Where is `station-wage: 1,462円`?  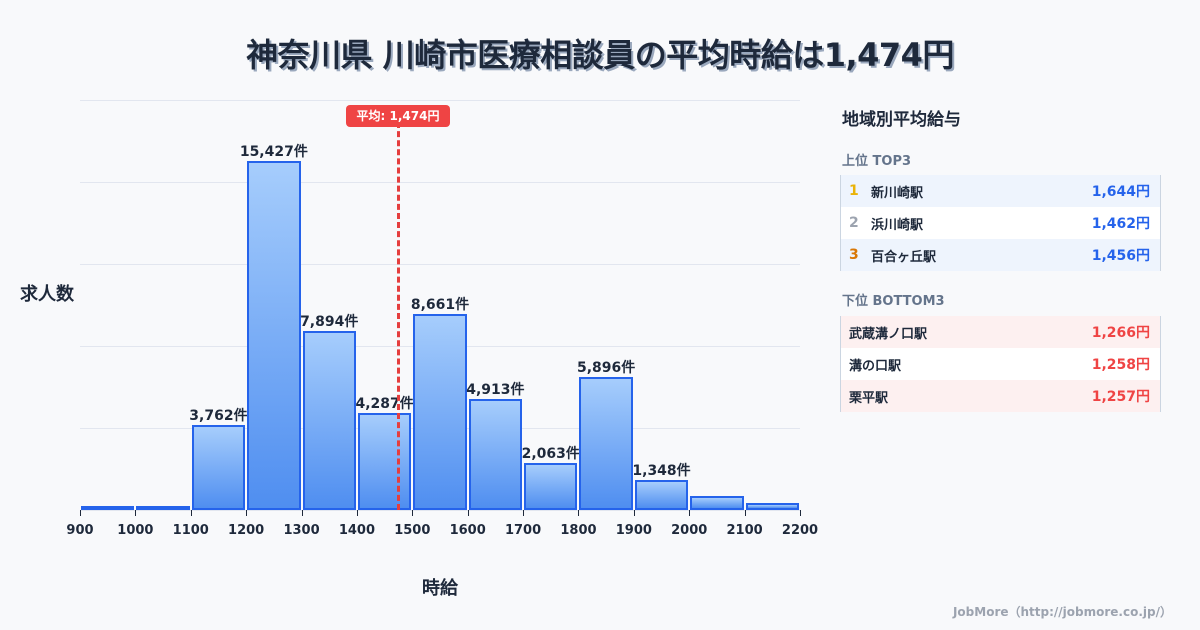
station-wage: 1,462円 is located at coordinates (1120, 224).